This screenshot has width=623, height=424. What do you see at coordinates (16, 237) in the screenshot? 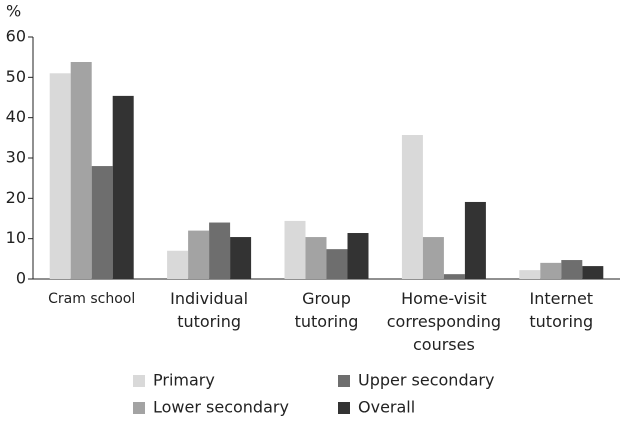
I see `y-tick-label: 10` at bounding box center [16, 237].